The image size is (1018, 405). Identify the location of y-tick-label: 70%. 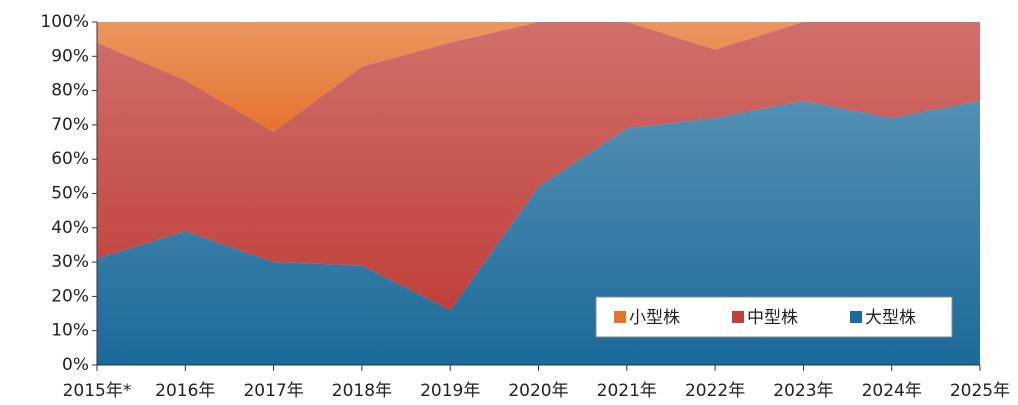
(70, 125).